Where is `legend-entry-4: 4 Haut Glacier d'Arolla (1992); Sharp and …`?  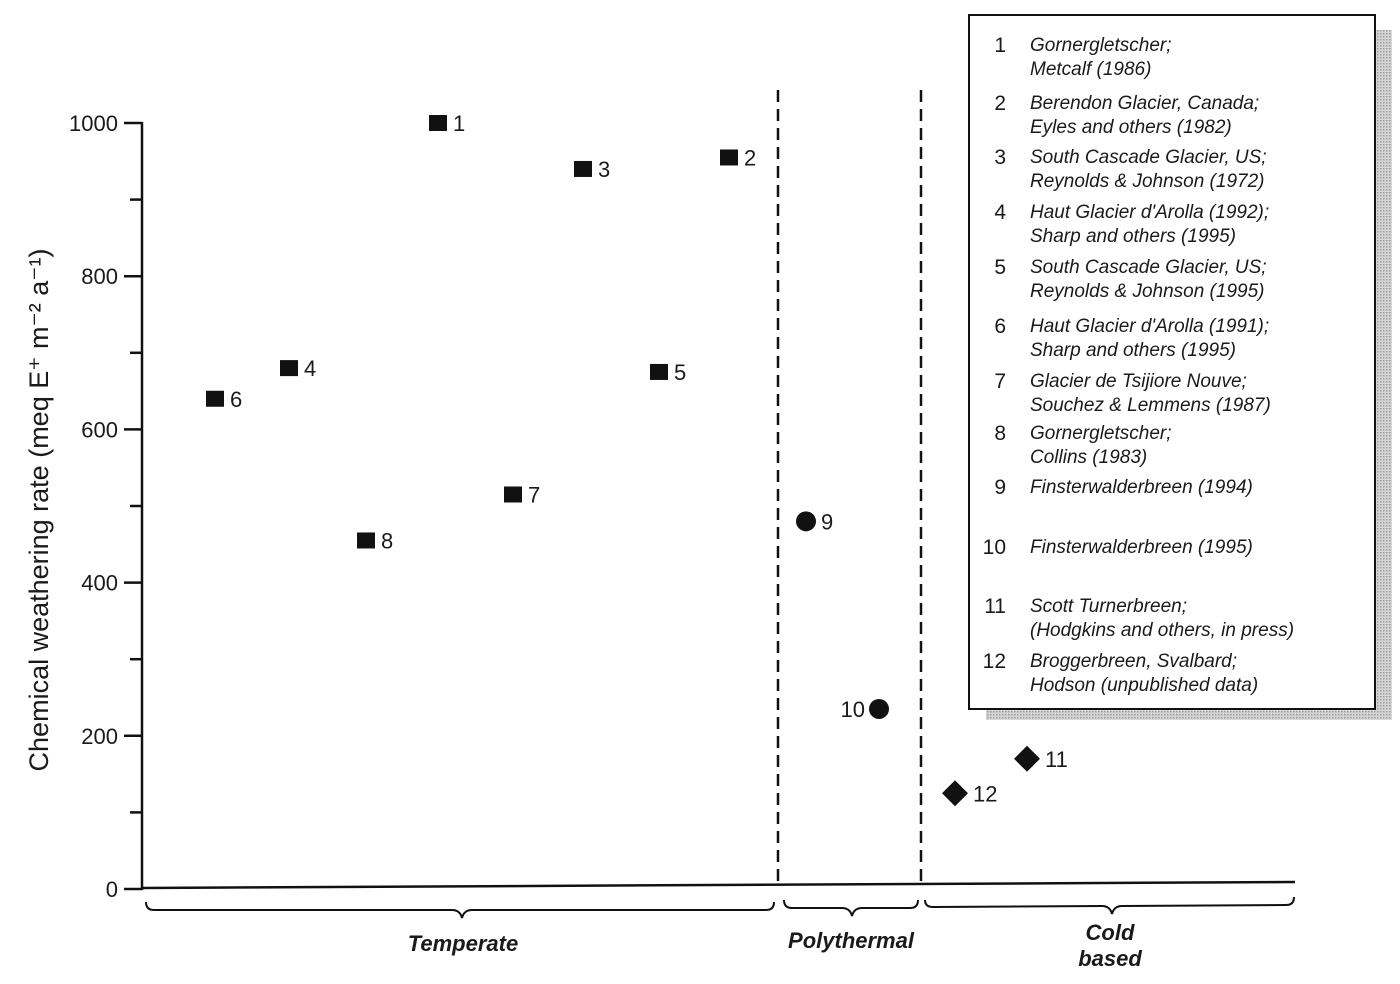 legend-entry-4: 4 Haut Glacier d'Arolla (1992); Sharp and … is located at coordinates (1131, 224).